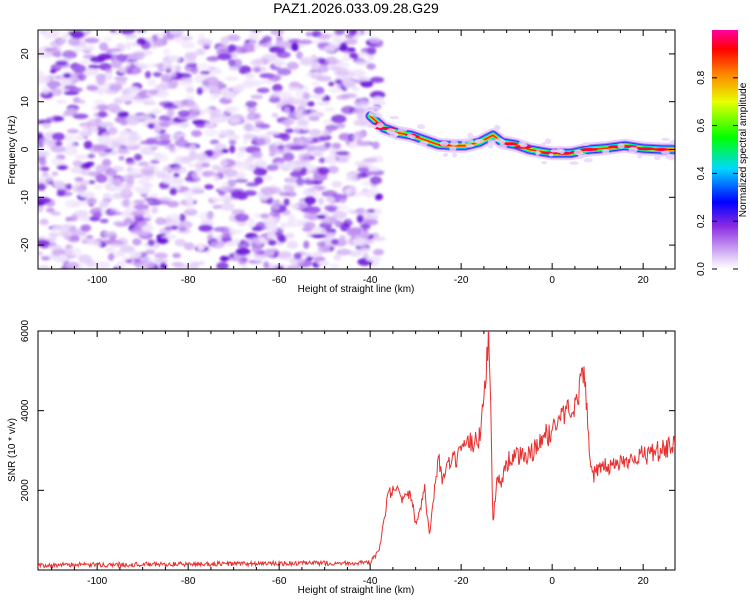  Describe the element at coordinates (661, 149) in the screenshot. I see `spectrogram-peak` at that location.